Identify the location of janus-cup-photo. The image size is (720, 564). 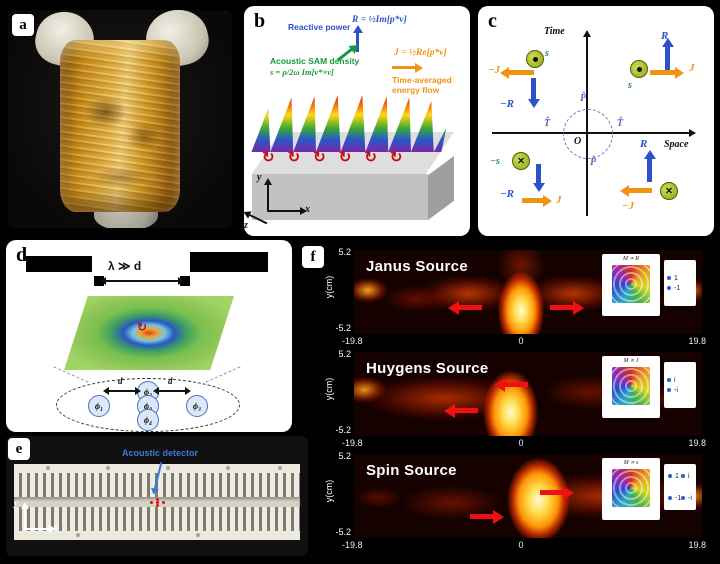
(120, 119).